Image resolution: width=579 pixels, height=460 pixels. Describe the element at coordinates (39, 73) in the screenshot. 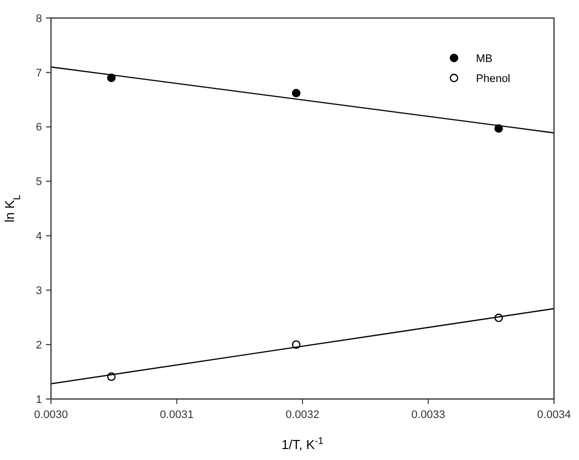

I see `y-tick-label: 7` at that location.